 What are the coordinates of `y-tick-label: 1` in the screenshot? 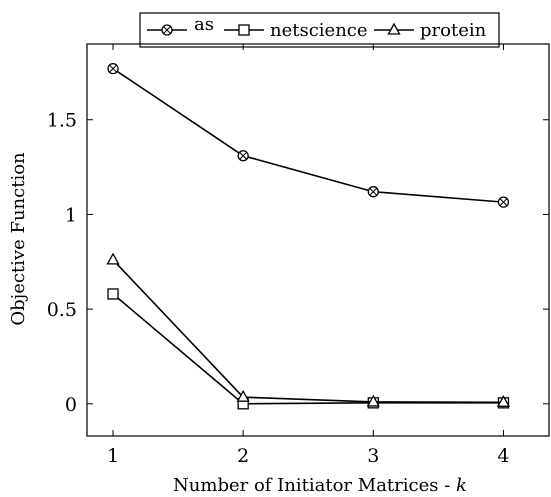 It's located at (71, 215).